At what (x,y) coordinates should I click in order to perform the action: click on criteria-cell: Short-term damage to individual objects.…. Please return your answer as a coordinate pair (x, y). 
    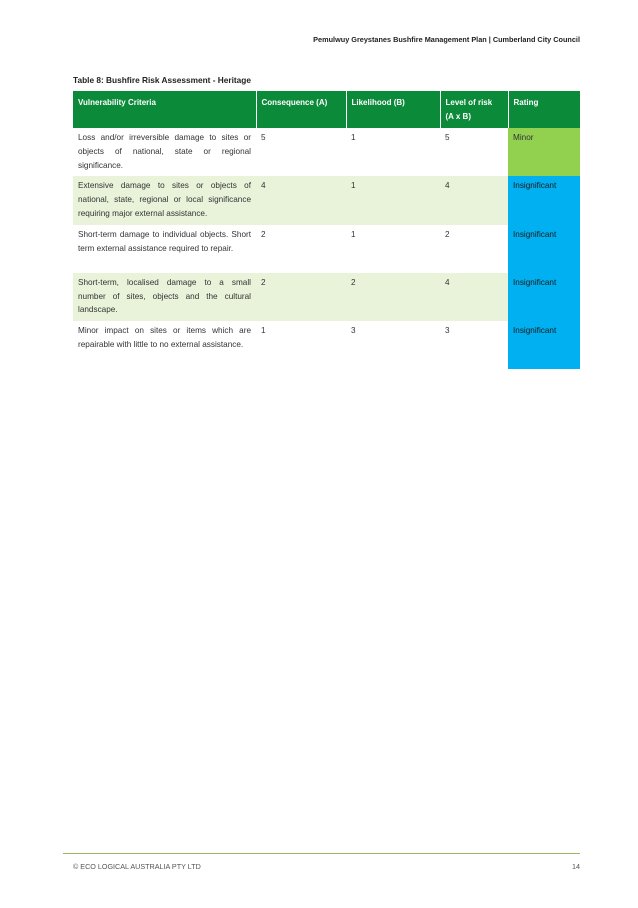
    Looking at the image, I should click on (164, 241).